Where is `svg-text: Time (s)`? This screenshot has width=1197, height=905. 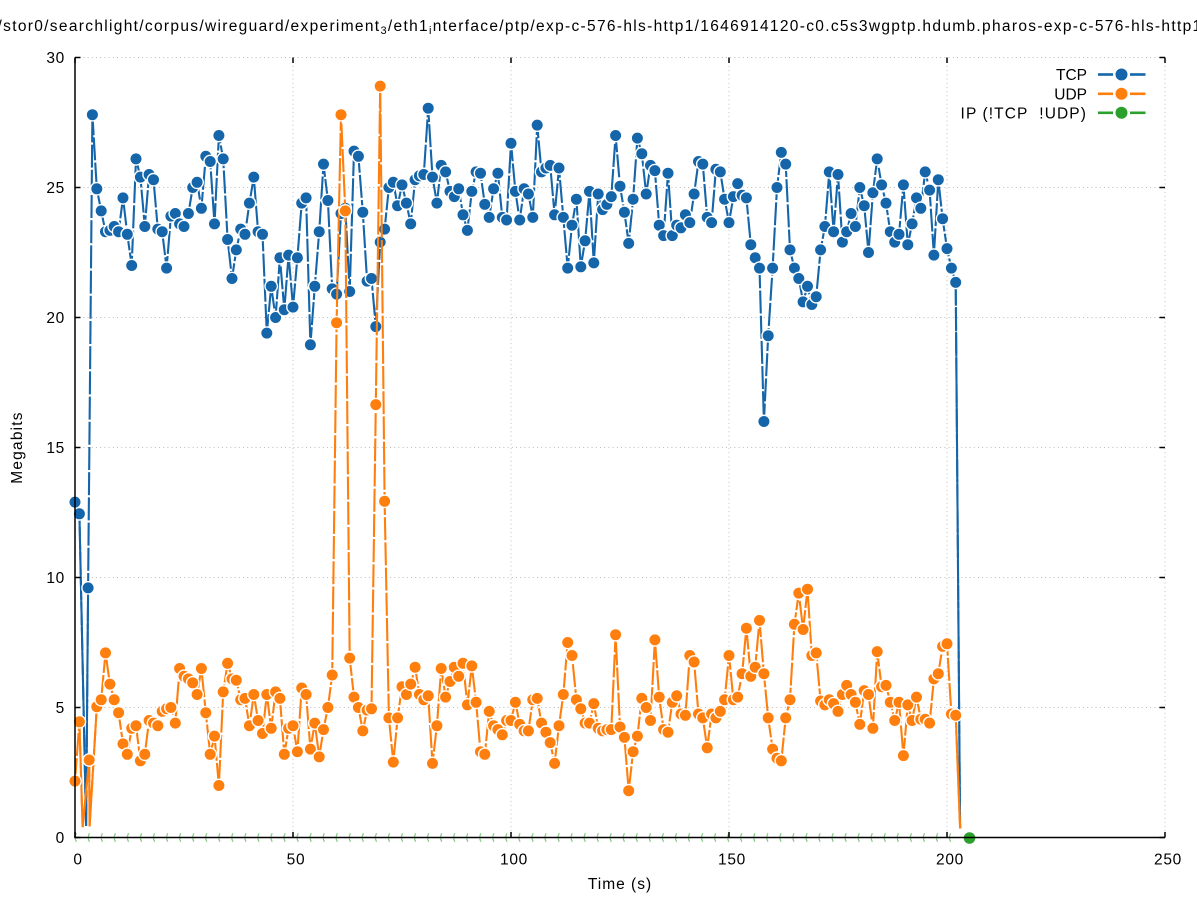 svg-text: Time (s) is located at coordinates (620, 884).